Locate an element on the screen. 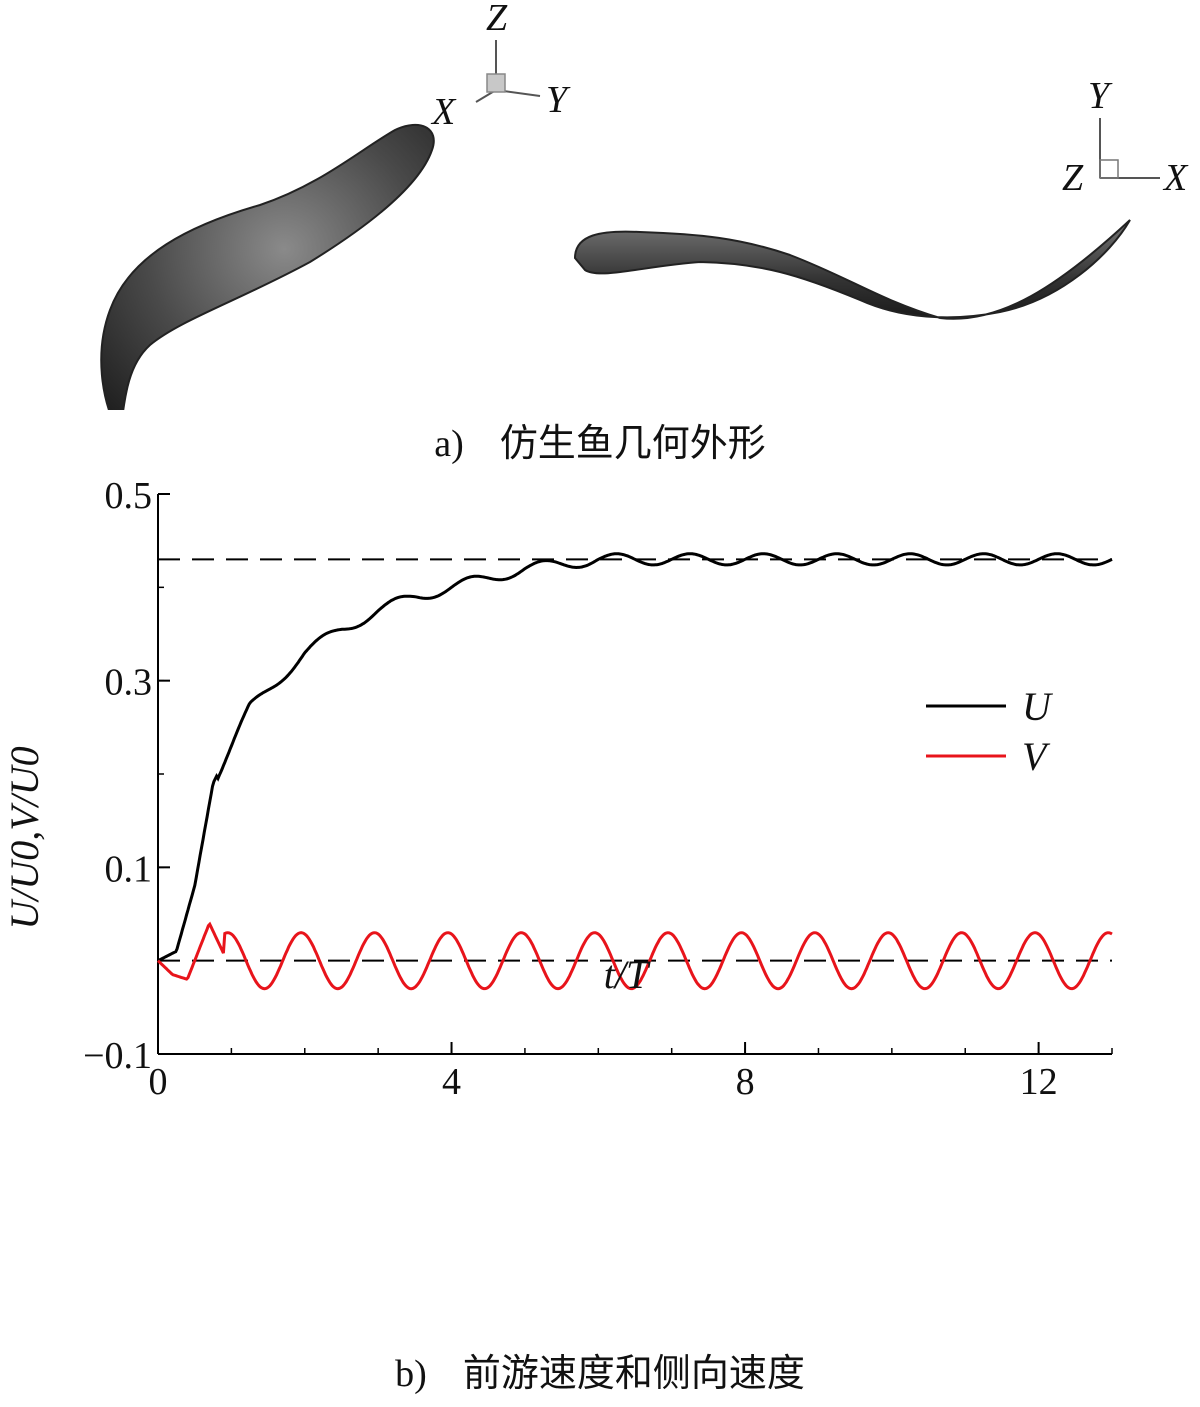  axis3d-x-label: X is located at coordinates (443, 112).